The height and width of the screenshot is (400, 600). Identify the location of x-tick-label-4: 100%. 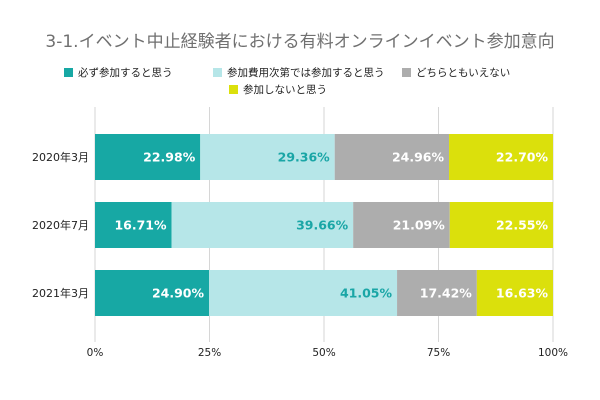
(553, 353).